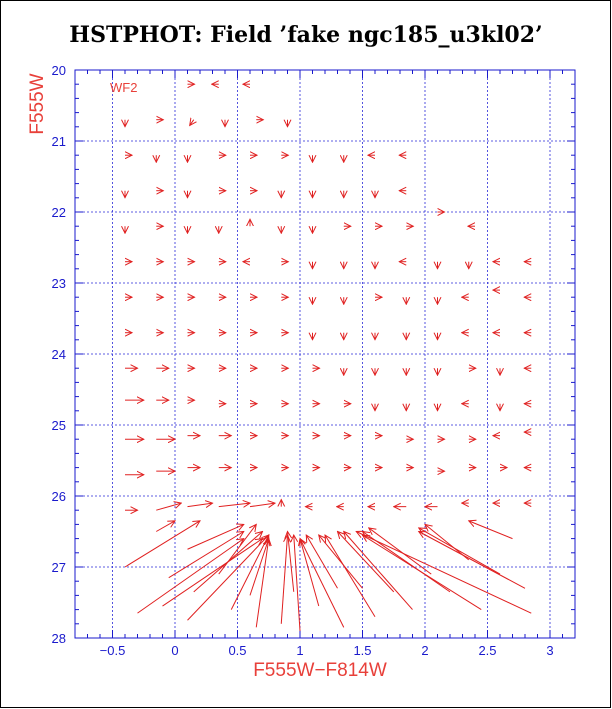 Image resolution: width=612 pixels, height=709 pixels. Describe the element at coordinates (113, 650) in the screenshot. I see `x-tick-label: −0.5` at that location.